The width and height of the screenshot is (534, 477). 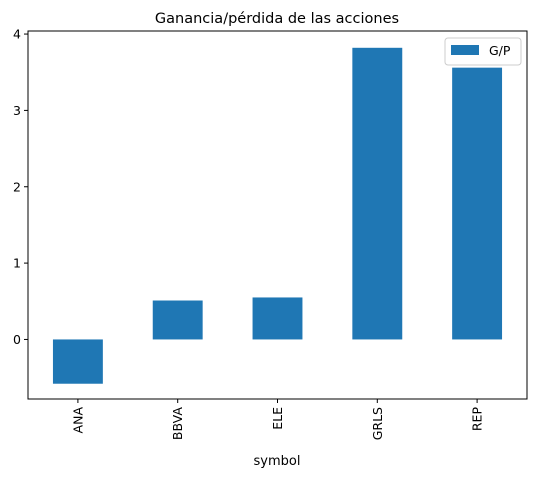 I want to click on bar-grls, so click(x=377, y=193).